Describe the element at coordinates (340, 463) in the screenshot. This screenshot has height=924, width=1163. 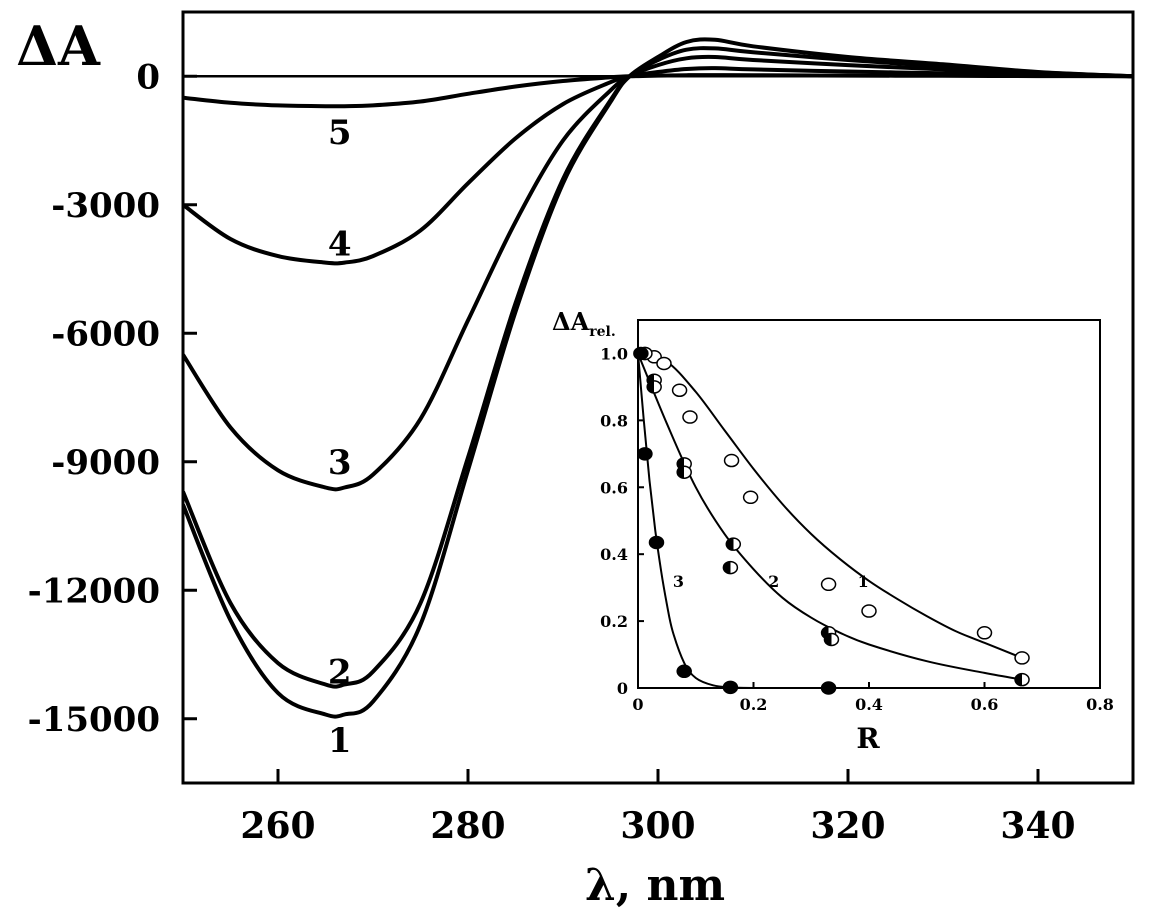
I see `main-series-label: 3` at that location.